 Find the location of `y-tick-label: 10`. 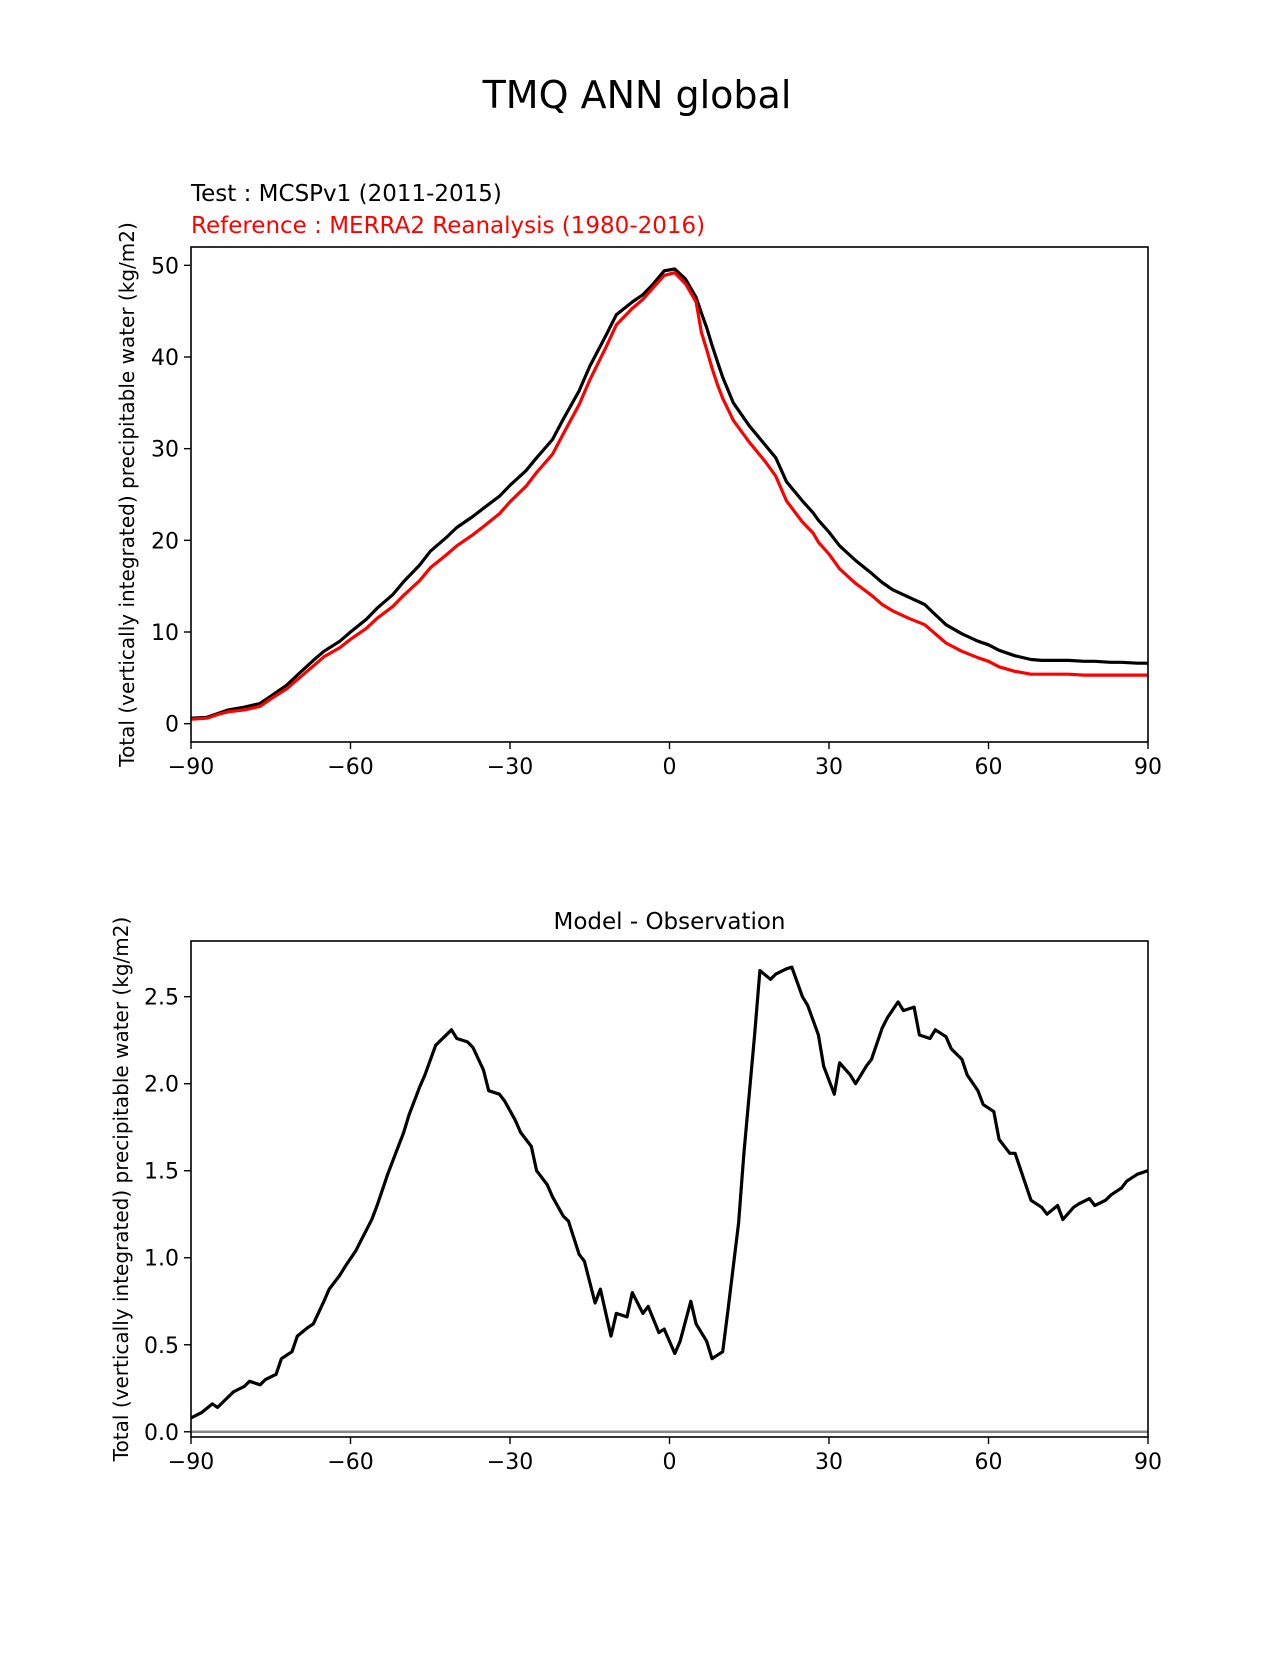

y-tick-label: 10 is located at coordinates (165, 633).